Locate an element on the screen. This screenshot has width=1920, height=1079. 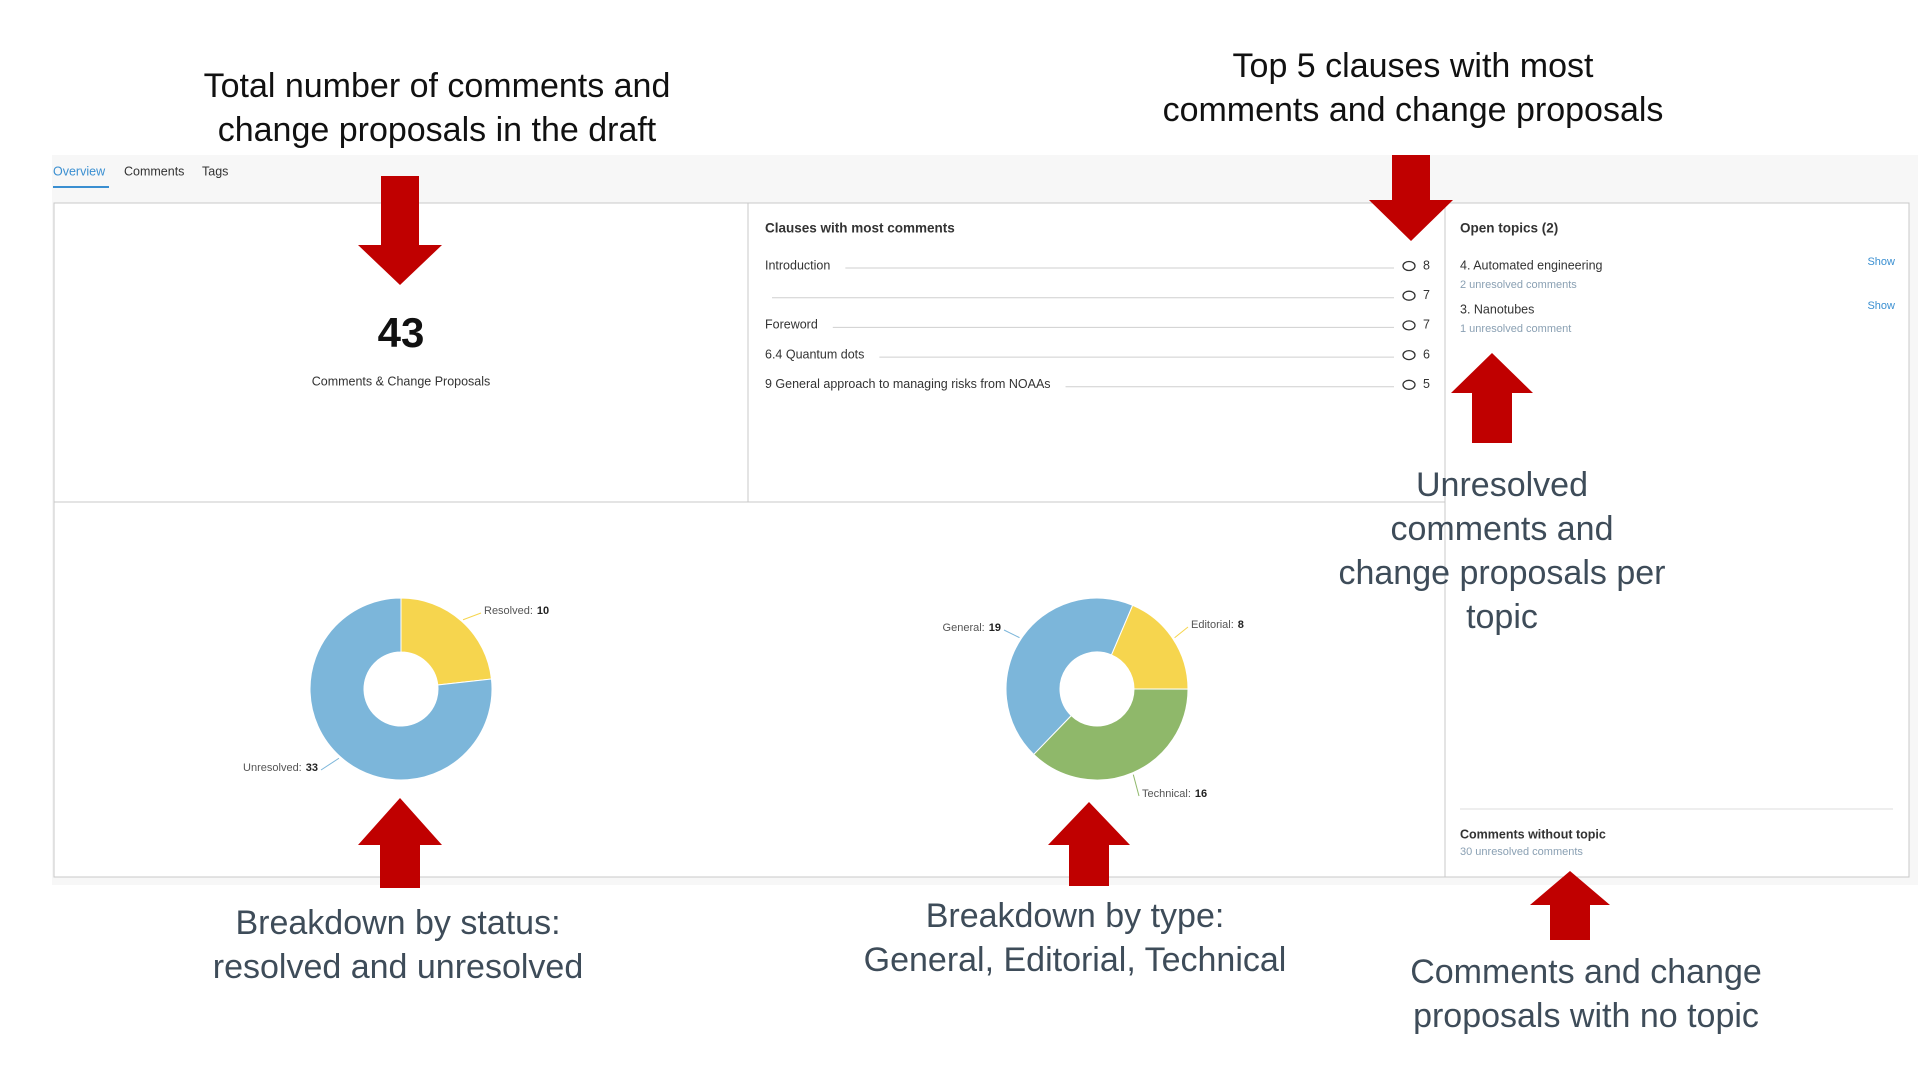
topic-sub: 2 unresolved comments is located at coordinates (1518, 285).